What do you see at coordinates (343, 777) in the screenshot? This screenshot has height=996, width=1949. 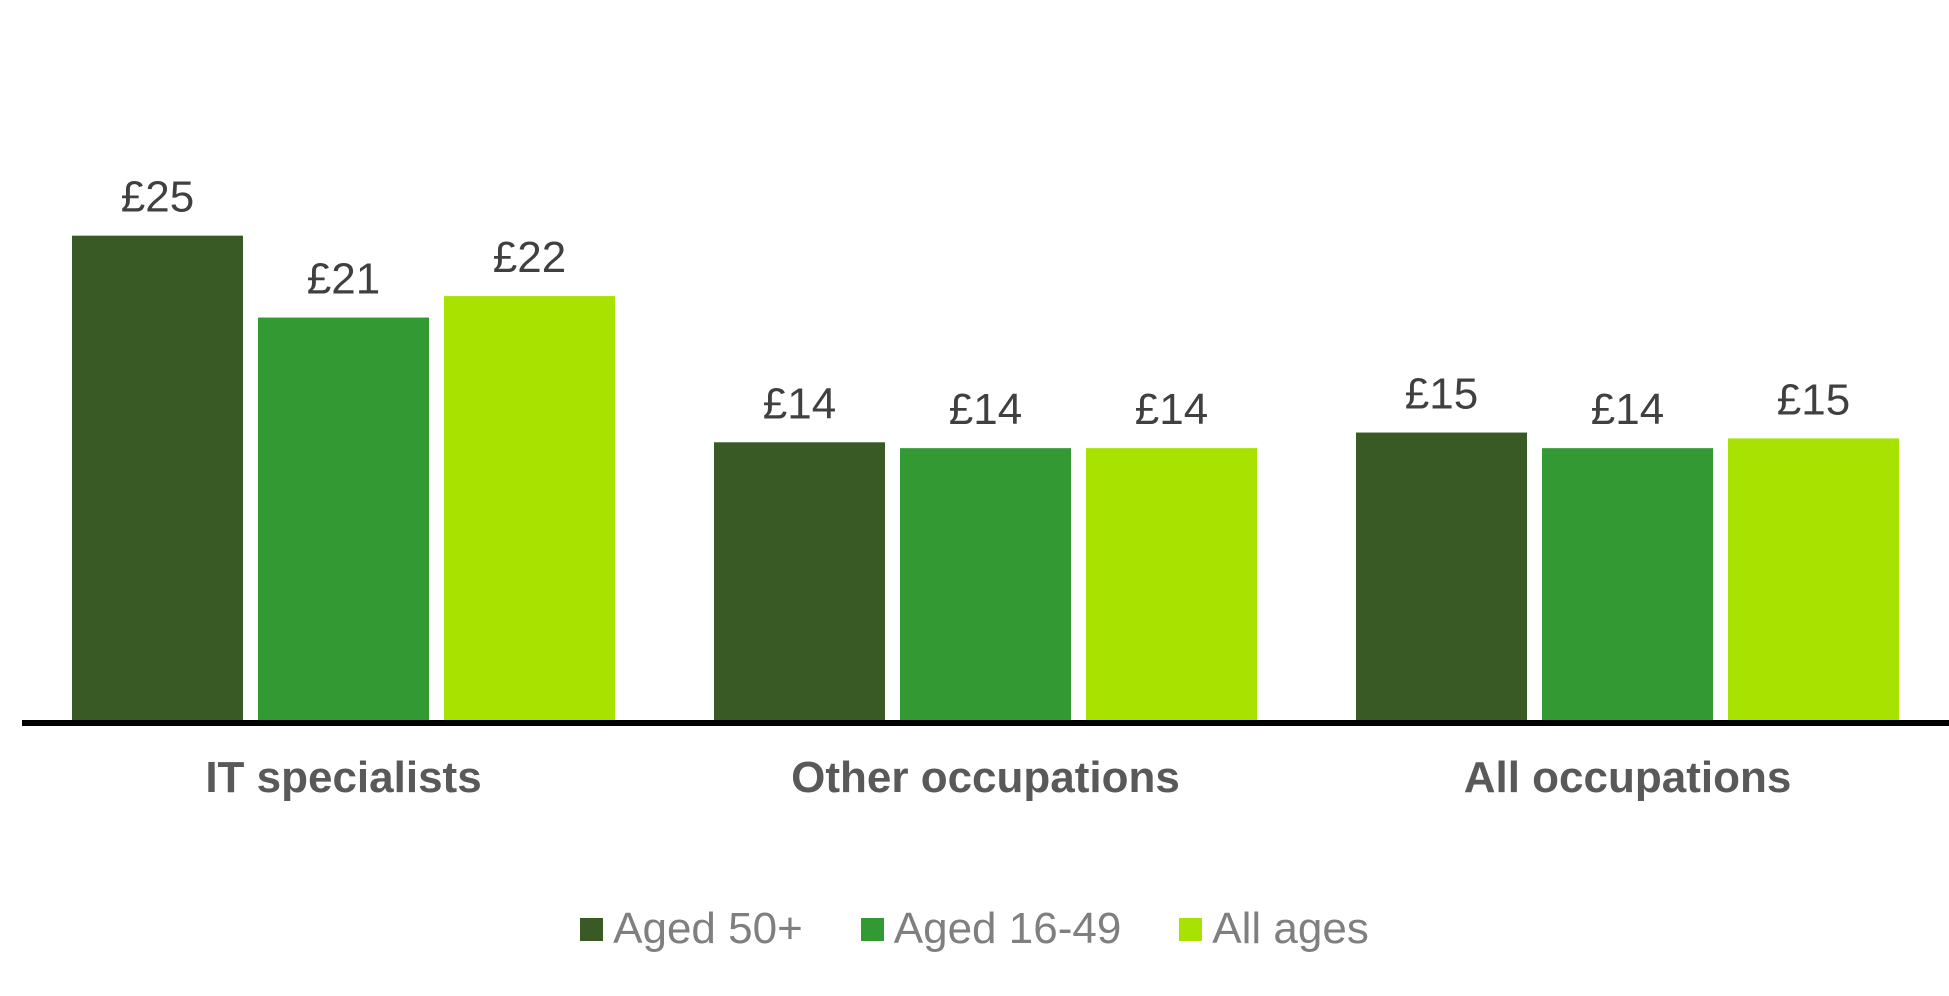 I see `x-tick-label: IT specialists` at bounding box center [343, 777].